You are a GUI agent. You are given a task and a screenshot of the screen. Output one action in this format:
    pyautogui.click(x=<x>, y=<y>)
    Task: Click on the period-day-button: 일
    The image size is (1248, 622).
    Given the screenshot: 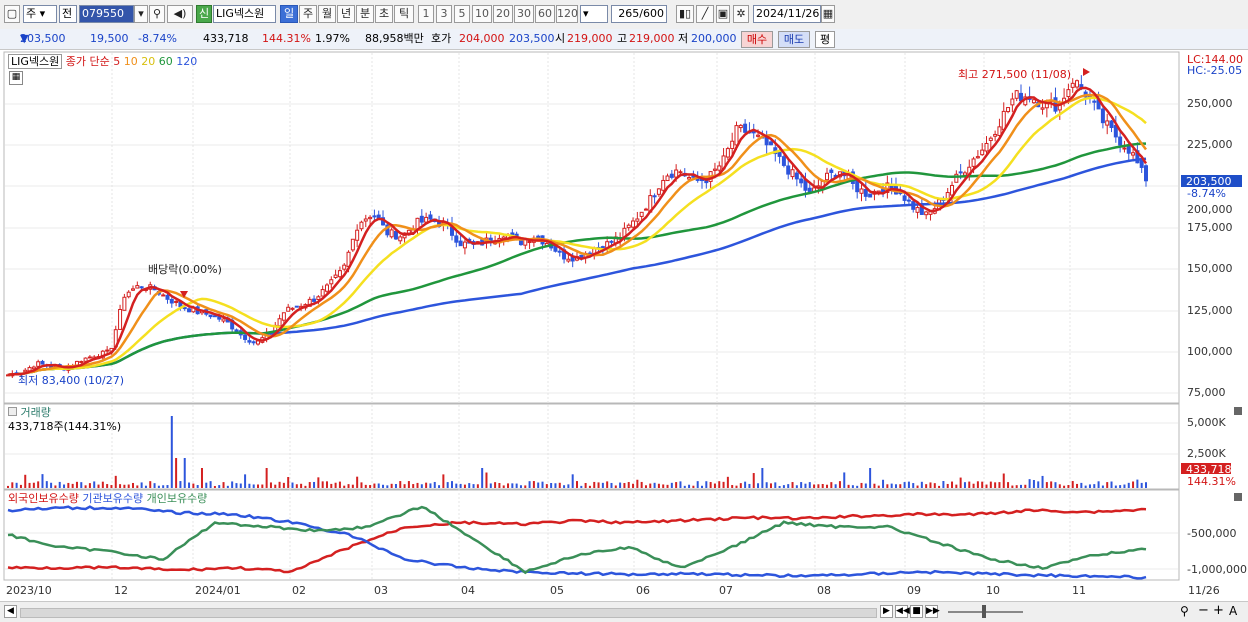 What is the action you would take?
    pyautogui.click(x=289, y=14)
    